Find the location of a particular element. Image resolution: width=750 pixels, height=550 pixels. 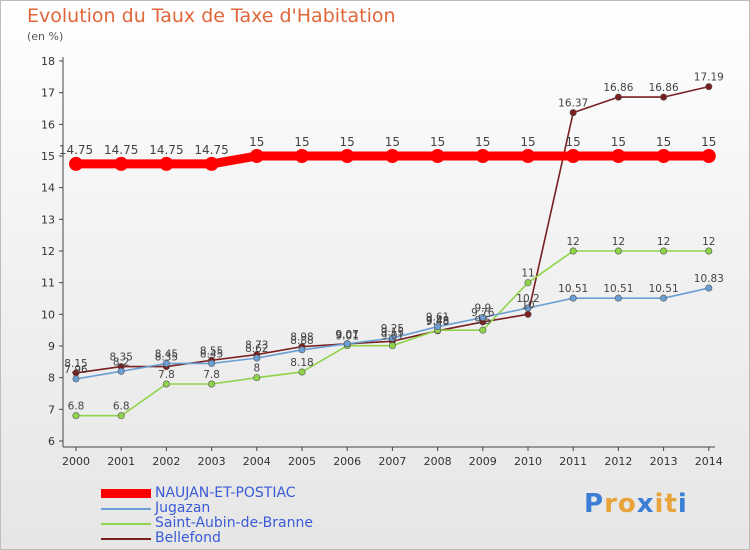

y-tick-label: 14 is located at coordinates (48, 188).